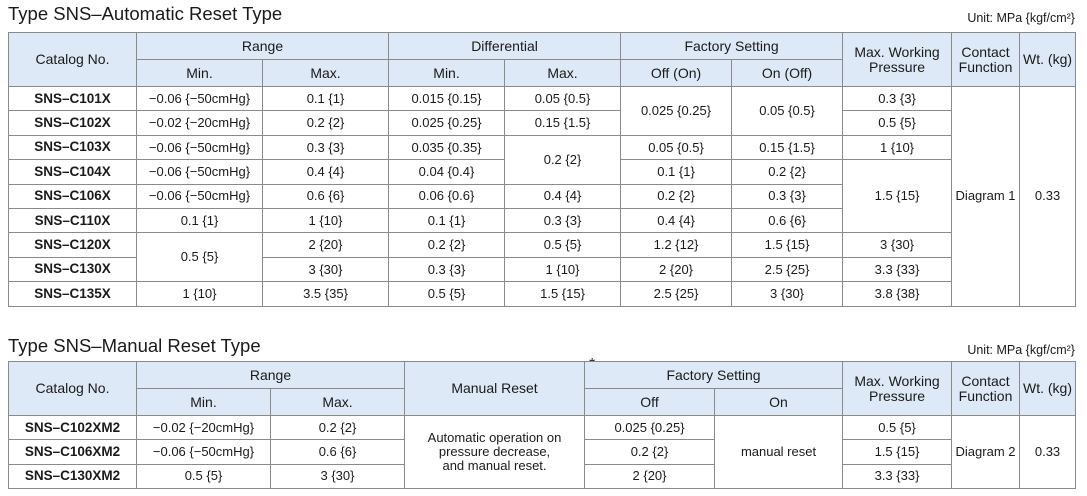 This screenshot has height=496, width=1087. I want to click on factory-on-cell: 0.2 {2}, so click(787, 172).